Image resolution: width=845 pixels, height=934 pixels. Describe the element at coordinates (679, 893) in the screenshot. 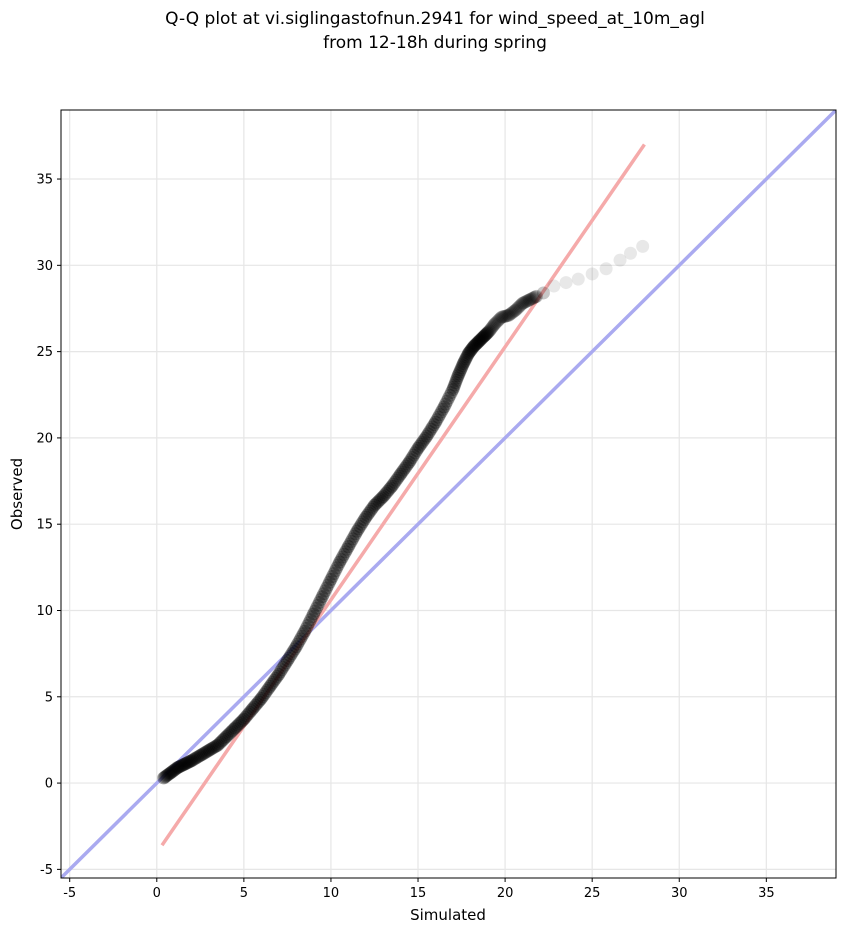

I see `x-tick-label: 30` at that location.